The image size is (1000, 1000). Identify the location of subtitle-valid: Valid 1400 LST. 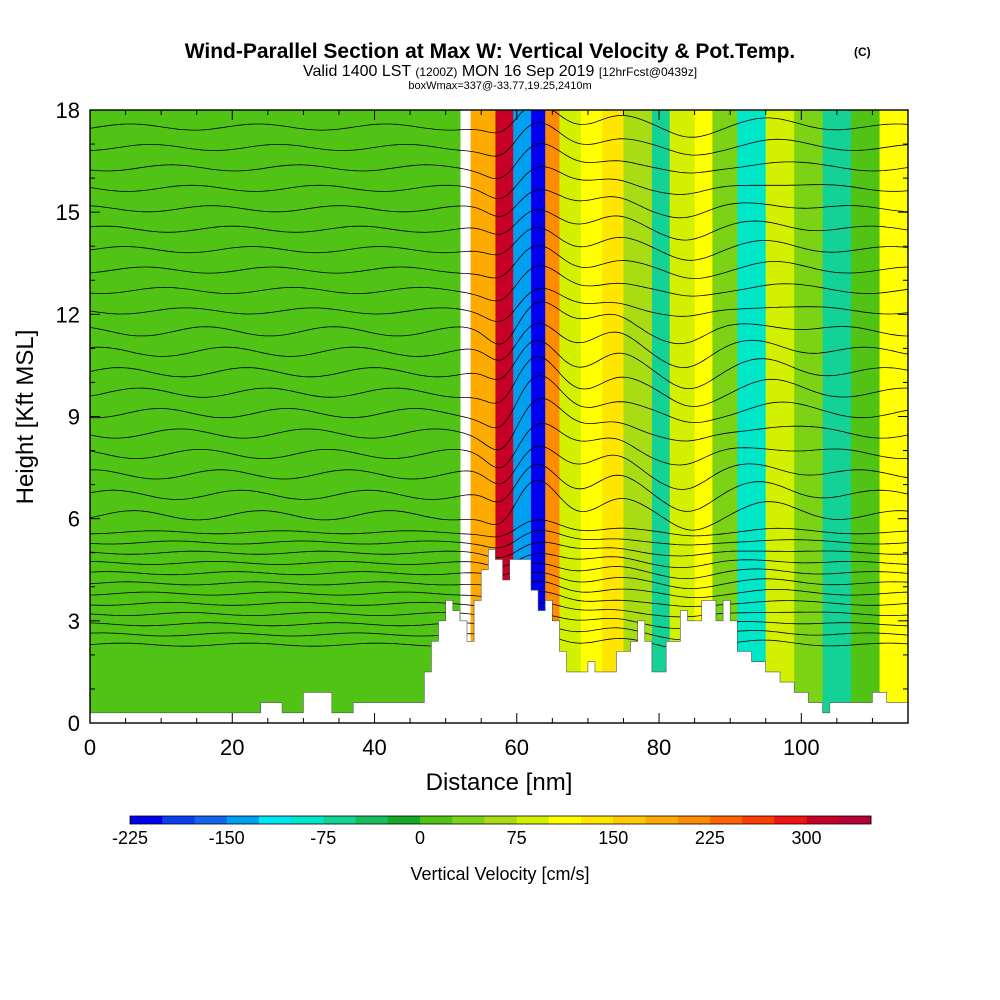
(357, 71).